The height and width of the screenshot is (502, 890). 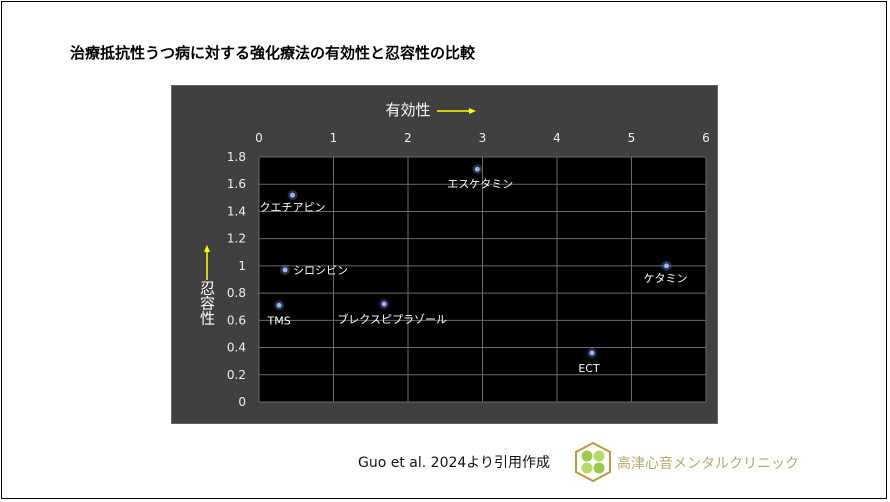 What do you see at coordinates (557, 138) in the screenshot?
I see `x-tick-label: 4` at bounding box center [557, 138].